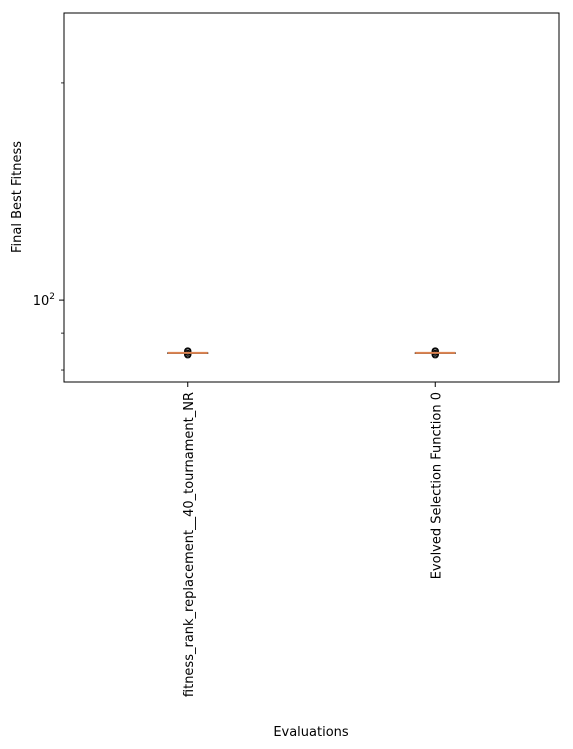 The width and height of the screenshot is (573, 749). What do you see at coordinates (311, 732) in the screenshot?
I see `x-axis-label: Evaluations` at bounding box center [311, 732].